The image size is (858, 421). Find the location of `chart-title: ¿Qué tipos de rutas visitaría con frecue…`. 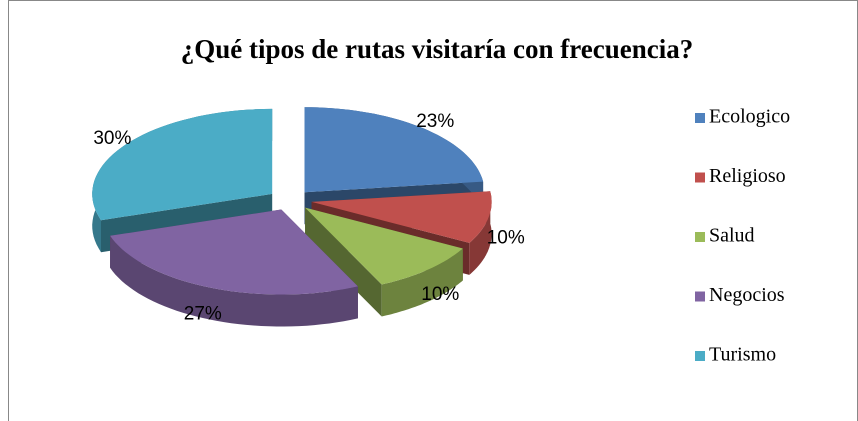

chart-title: ¿Qué tipos de rutas visitaría con frecue… is located at coordinates (437, 49).